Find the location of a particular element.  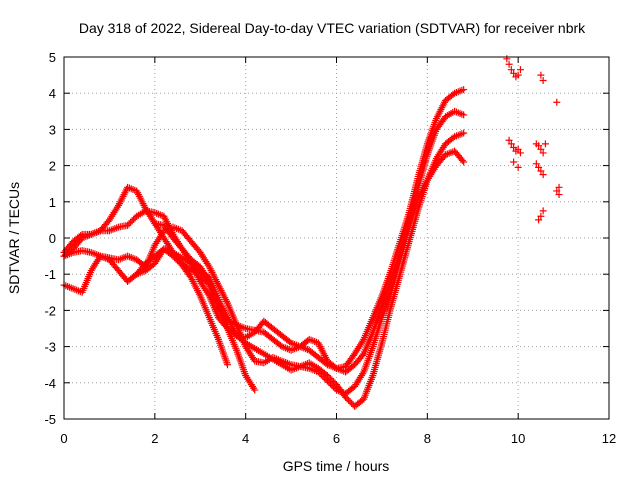

y-tick-label: -2 is located at coordinates (50, 310).